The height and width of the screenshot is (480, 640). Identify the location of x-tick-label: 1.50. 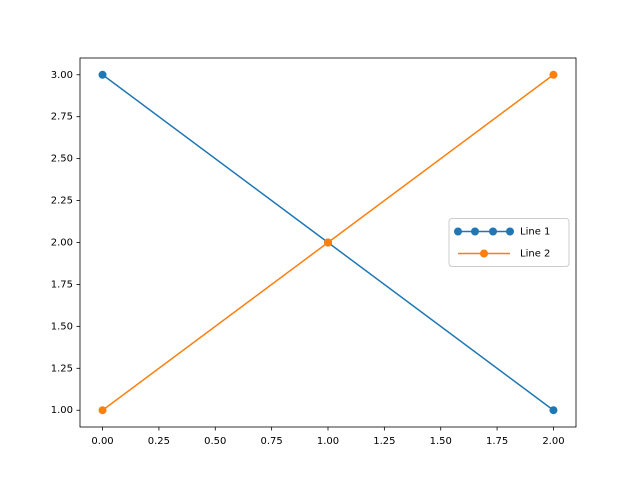
(441, 441).